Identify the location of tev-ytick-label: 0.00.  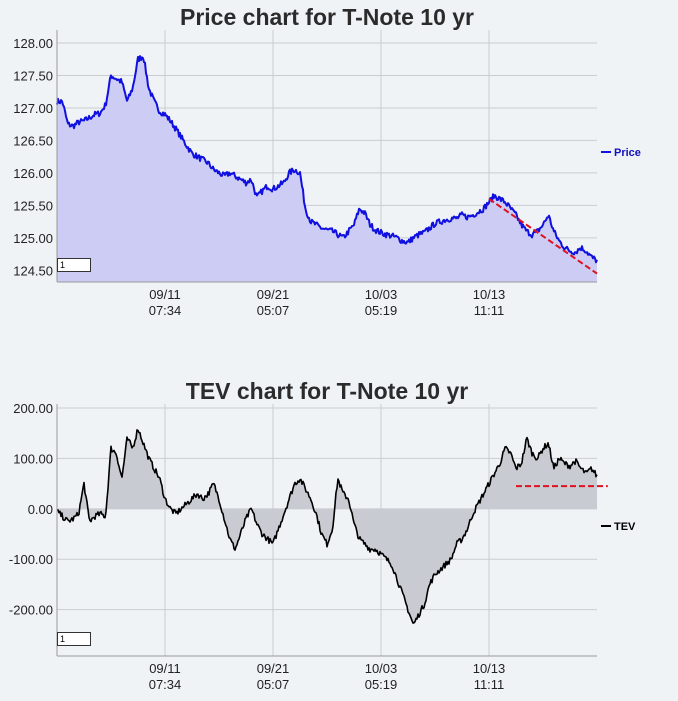
(40, 509).